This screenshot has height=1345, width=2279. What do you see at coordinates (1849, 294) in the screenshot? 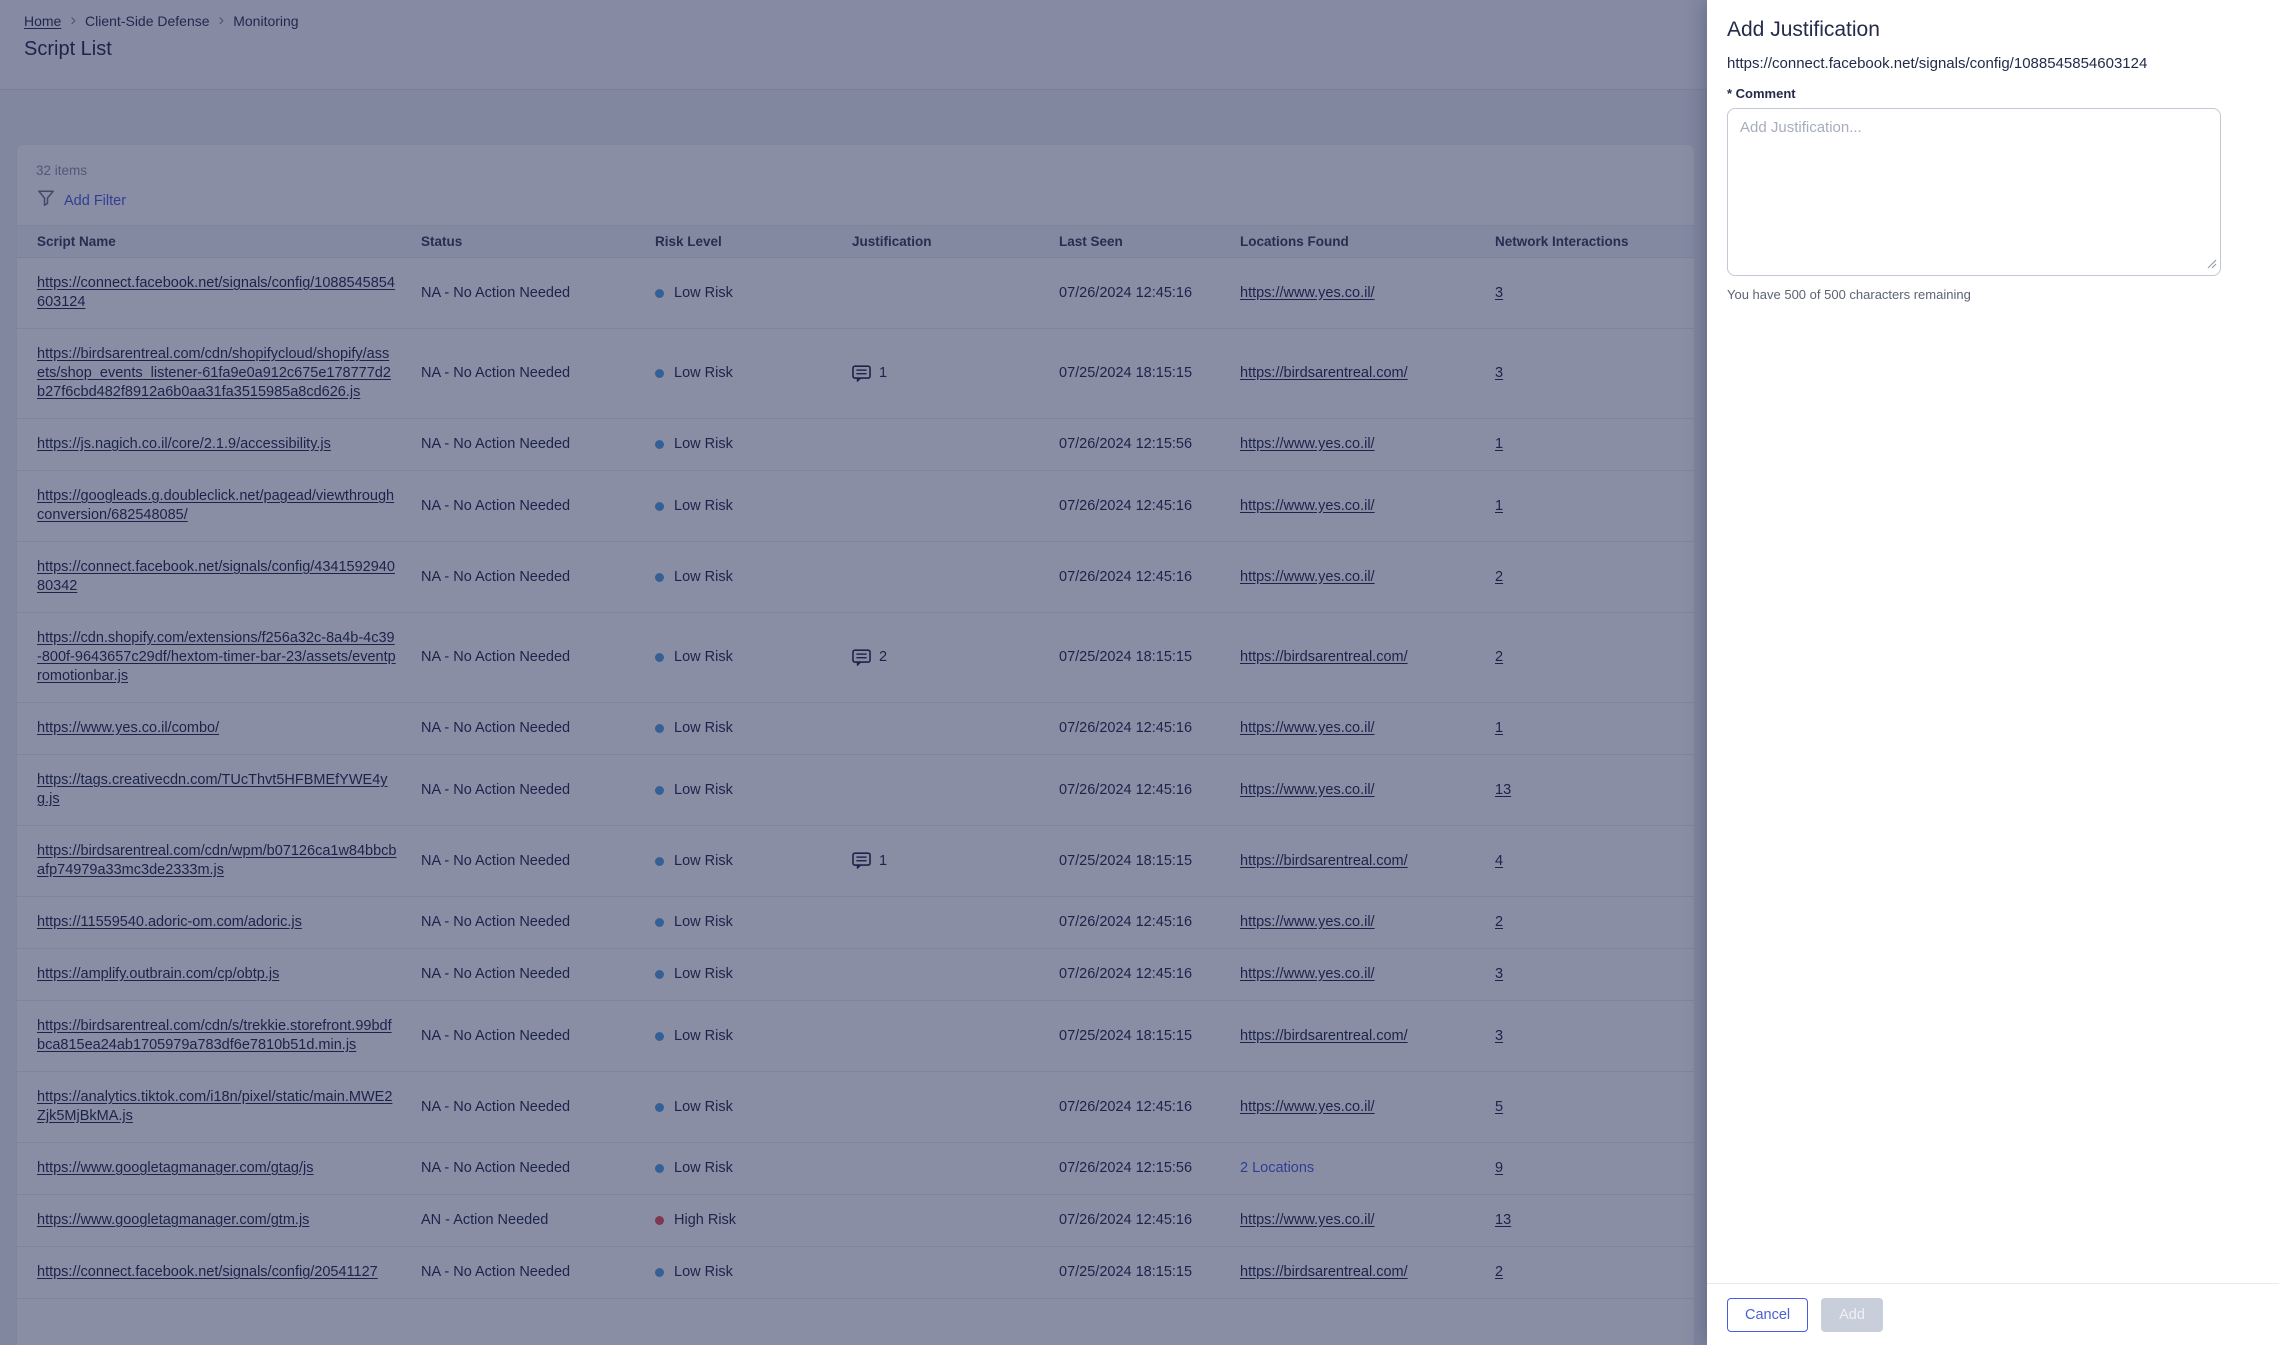
I see `character-count: You have 500 of 500 characters remaining` at bounding box center [1849, 294].